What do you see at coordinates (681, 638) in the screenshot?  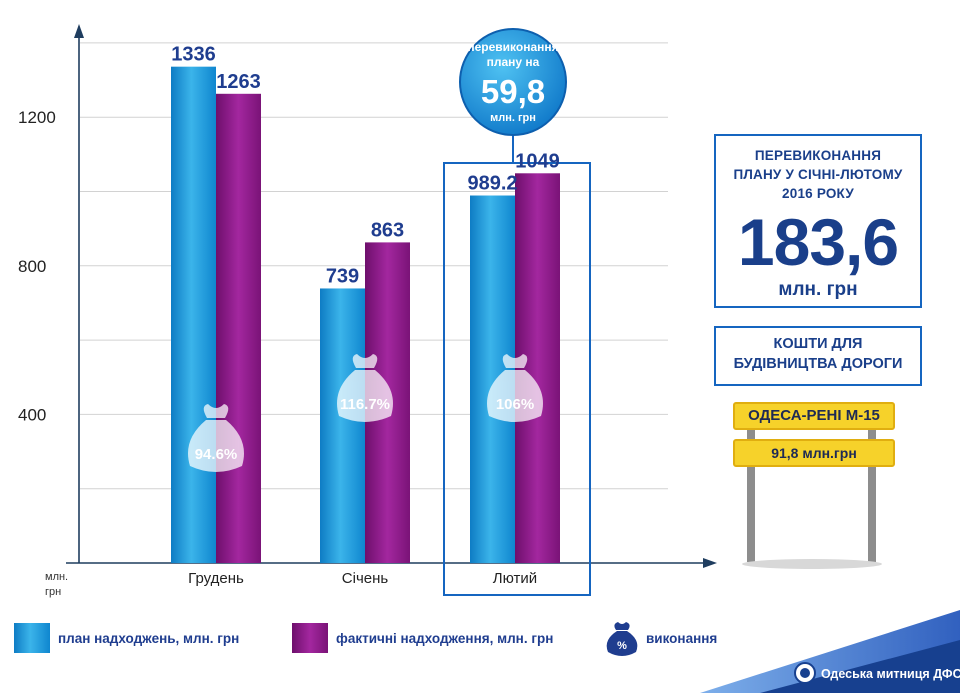 I see `legend-execution-label: виконання` at bounding box center [681, 638].